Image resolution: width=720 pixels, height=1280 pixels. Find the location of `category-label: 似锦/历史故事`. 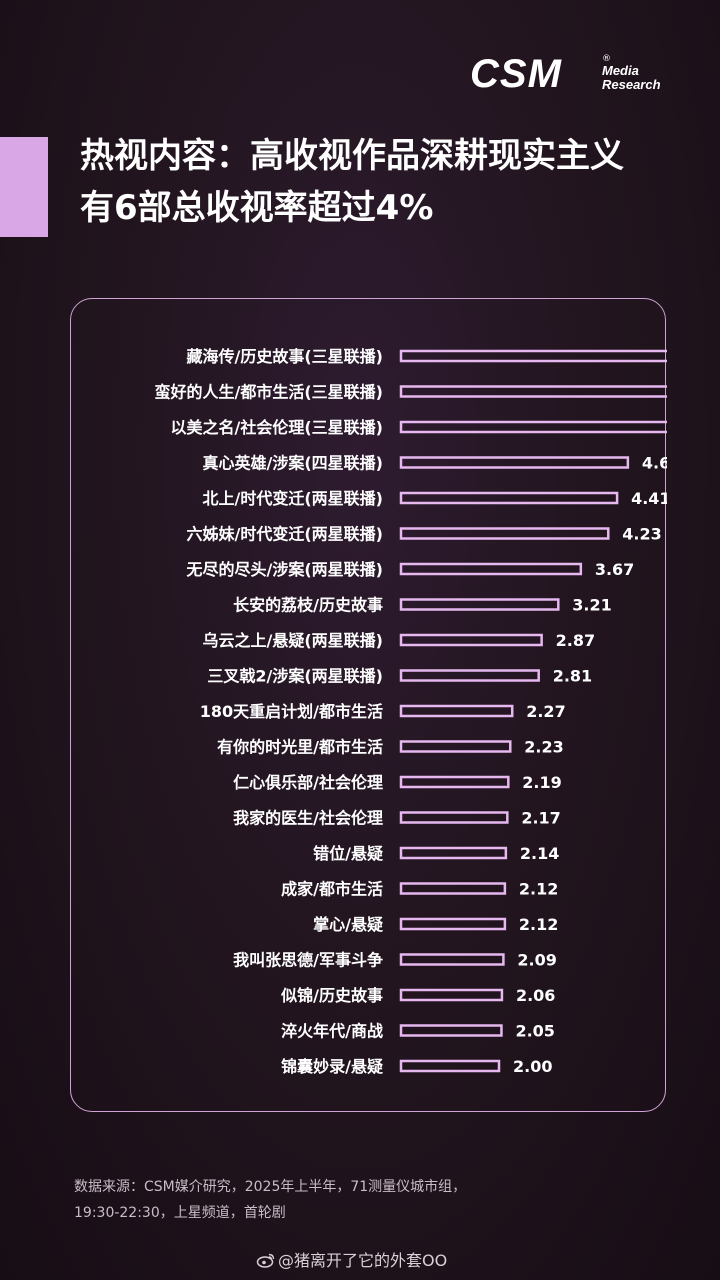

category-label: 似锦/历史故事 is located at coordinates (331, 995).